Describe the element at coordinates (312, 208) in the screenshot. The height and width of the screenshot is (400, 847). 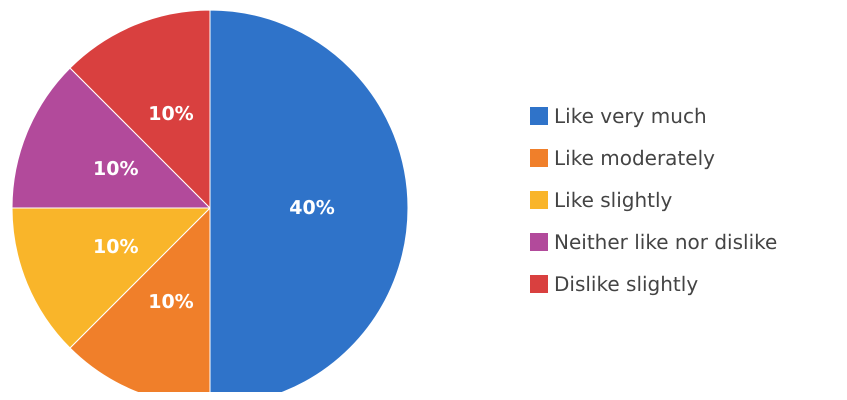
I see `data-label: 40%` at that location.